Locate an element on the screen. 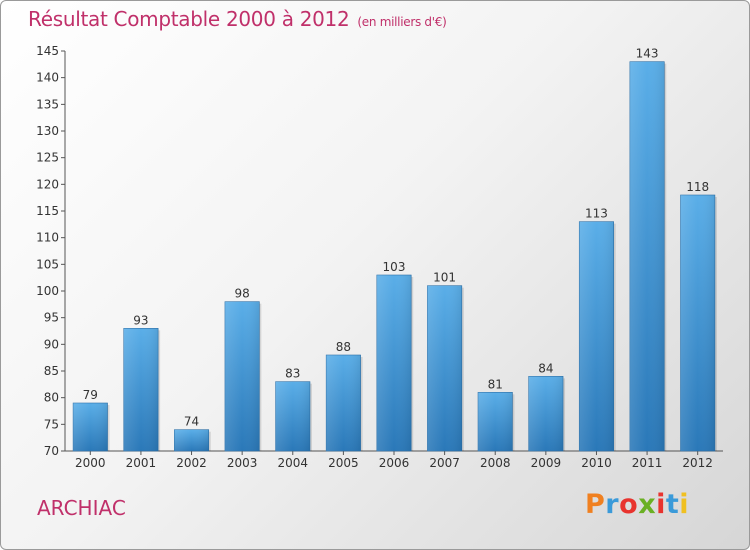  y-tick-label: 75 is located at coordinates (51, 424).